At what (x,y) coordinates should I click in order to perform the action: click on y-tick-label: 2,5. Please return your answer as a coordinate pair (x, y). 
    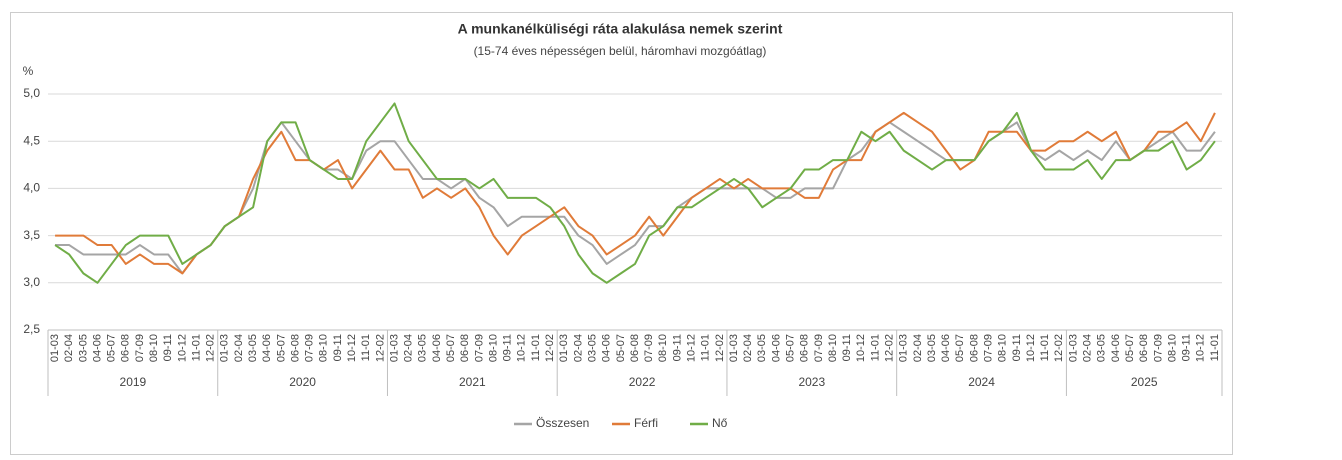
    Looking at the image, I should click on (31, 329).